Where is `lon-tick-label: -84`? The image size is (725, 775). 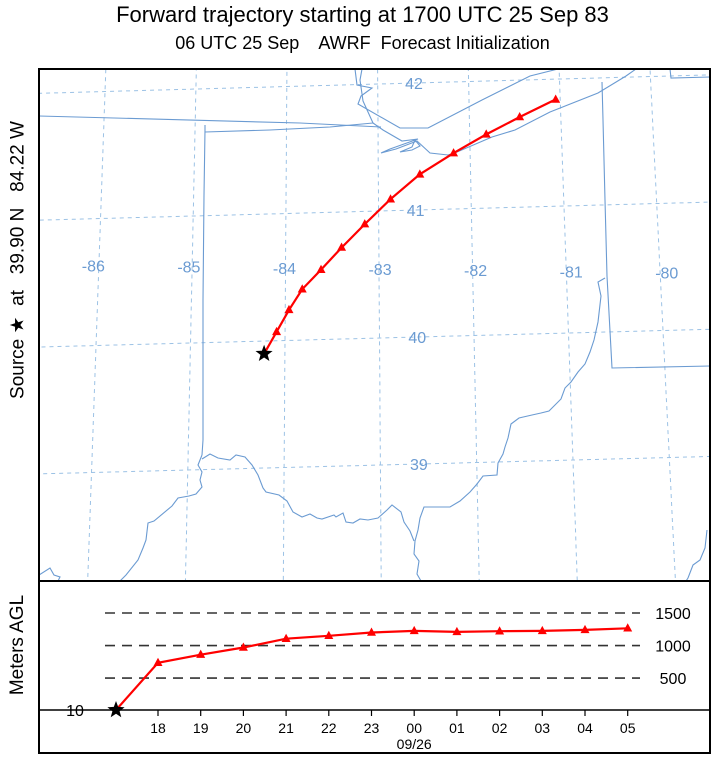 lon-tick-label: -84 is located at coordinates (284, 269).